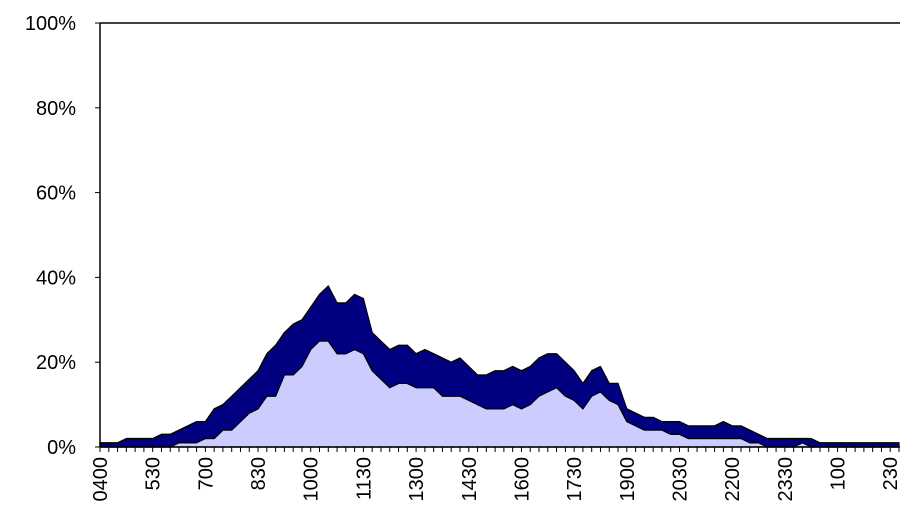  I want to click on x-tick-label: 1730, so click(575, 479).